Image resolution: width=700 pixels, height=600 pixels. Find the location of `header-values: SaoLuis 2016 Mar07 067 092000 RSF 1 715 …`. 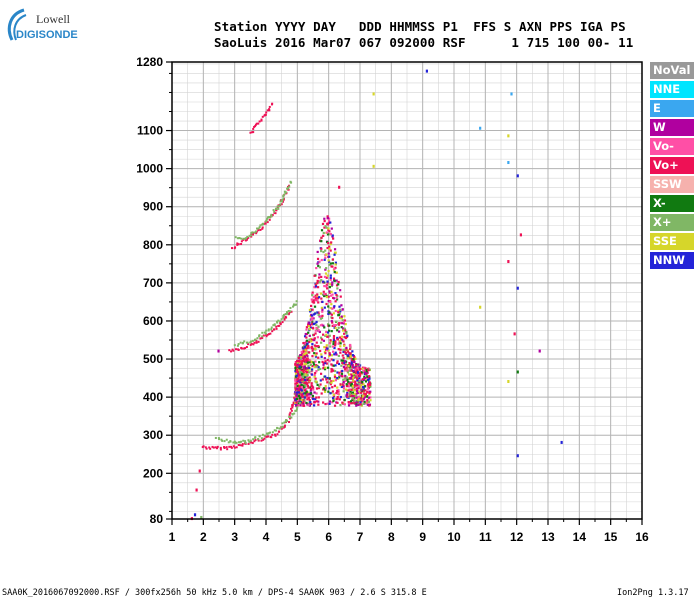

header-values: SaoLuis 2016 Mar07 067 092000 RSF 1 715 … is located at coordinates (424, 42).